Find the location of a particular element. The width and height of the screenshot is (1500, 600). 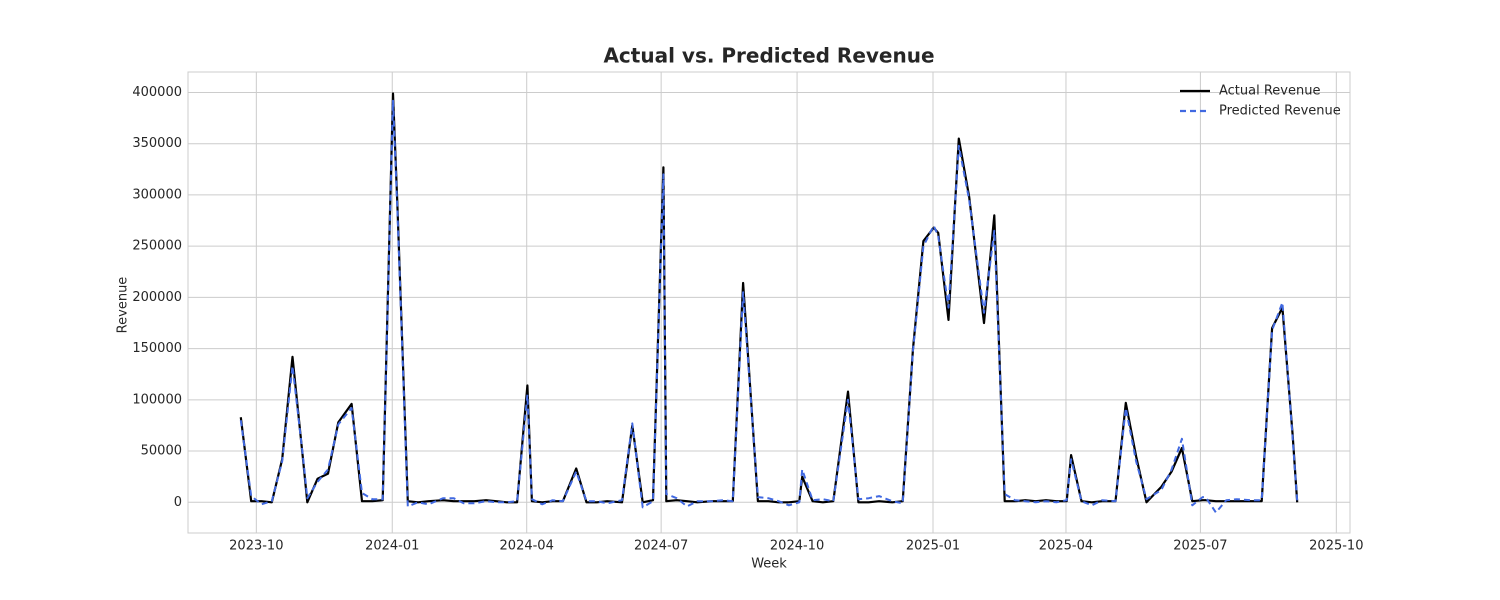

y-tick-label: 50000 is located at coordinates (161, 451).